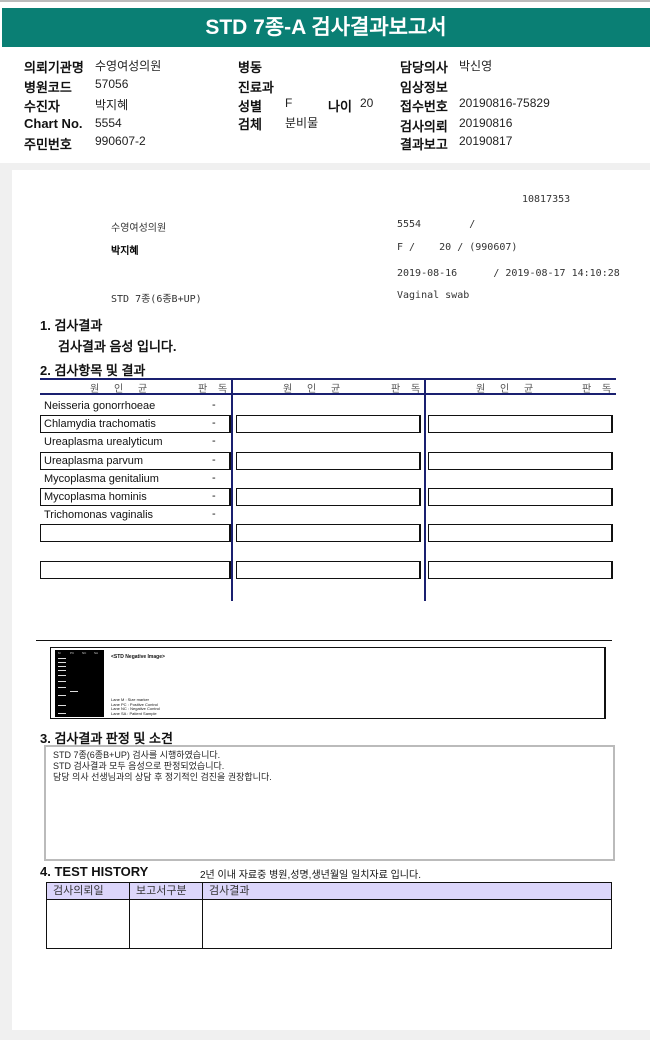 The width and height of the screenshot is (650, 1040). I want to click on info-value: F, so click(289, 103).